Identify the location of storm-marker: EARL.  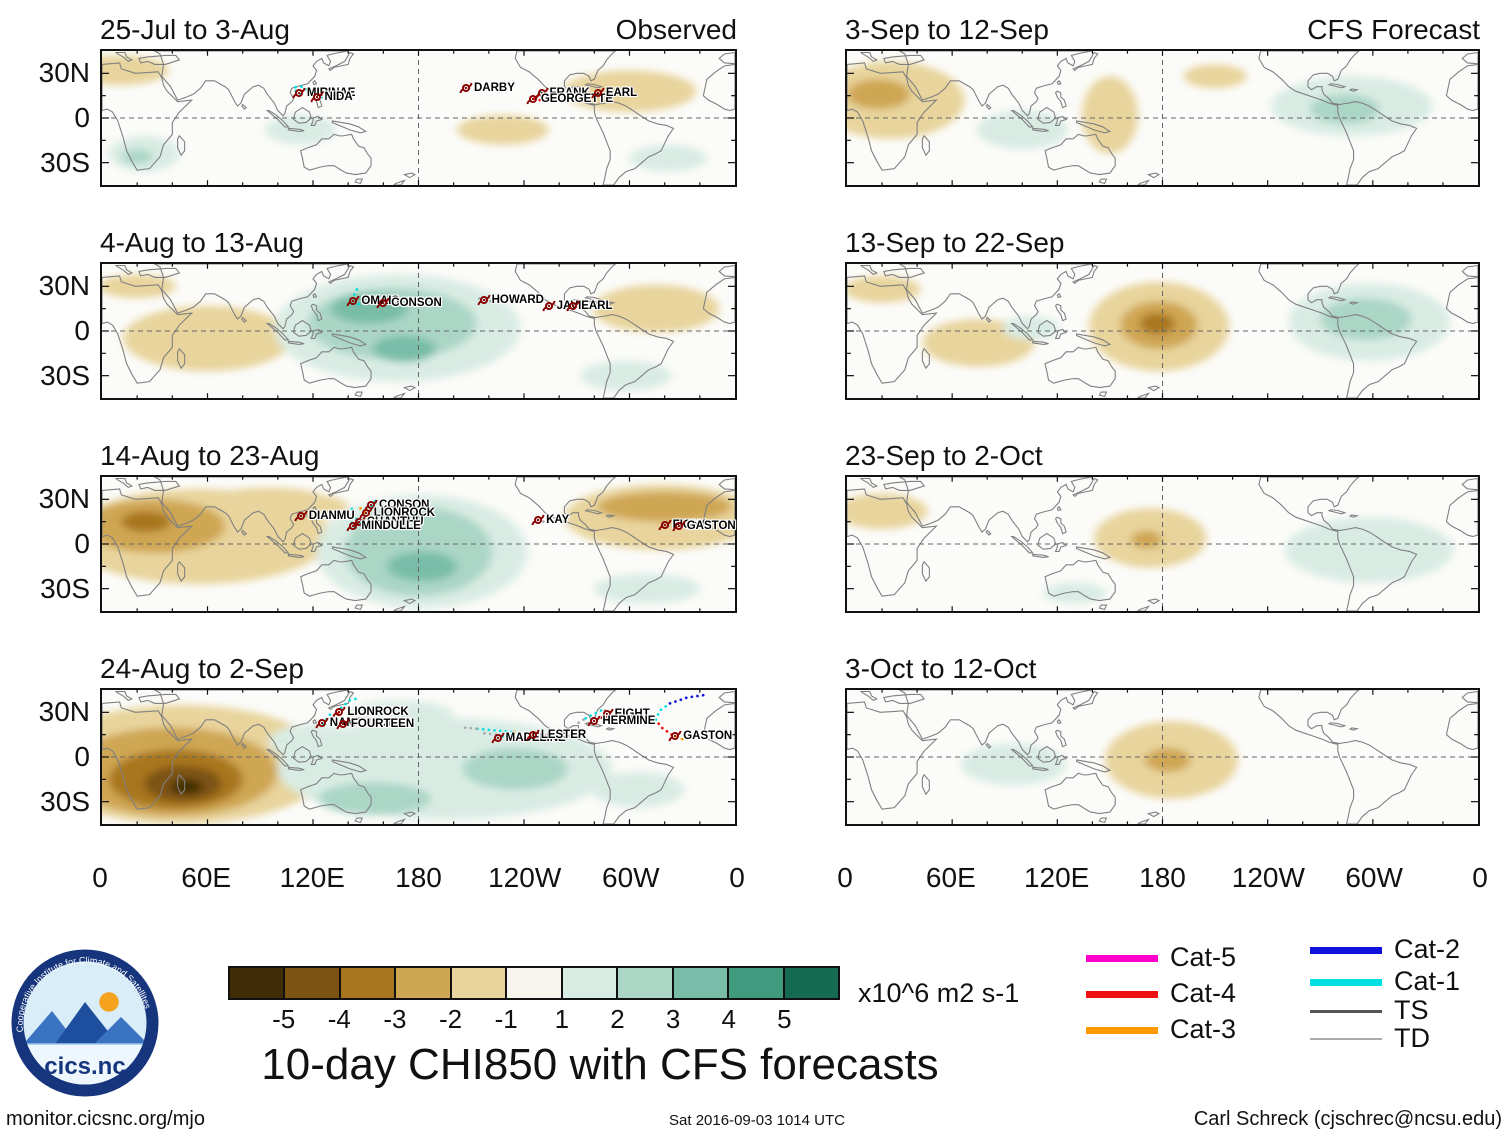
(589, 306).